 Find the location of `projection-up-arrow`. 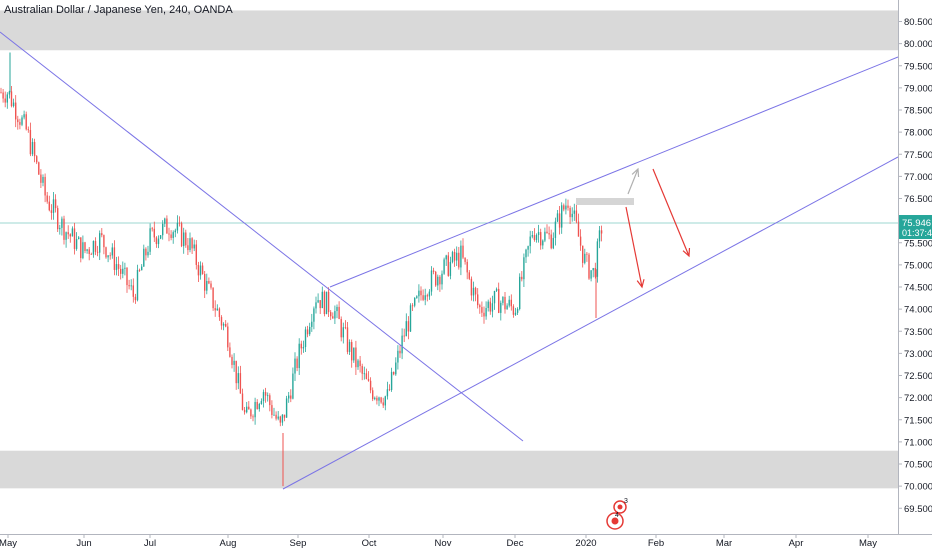

projection-up-arrow is located at coordinates (633, 181).